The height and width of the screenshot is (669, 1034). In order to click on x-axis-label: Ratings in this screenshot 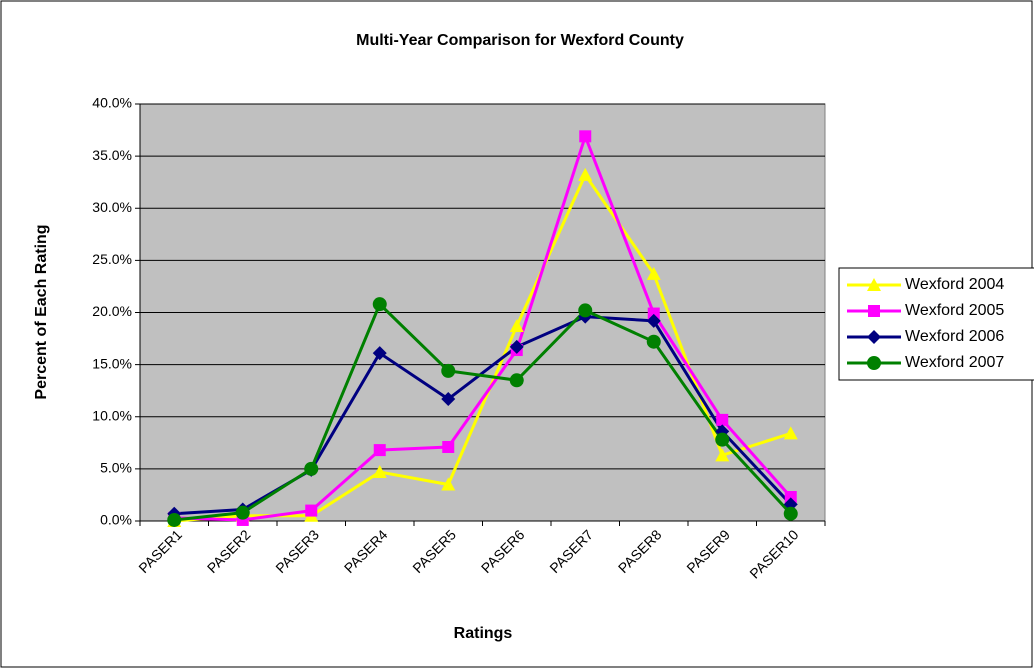, I will do `click(483, 633)`.